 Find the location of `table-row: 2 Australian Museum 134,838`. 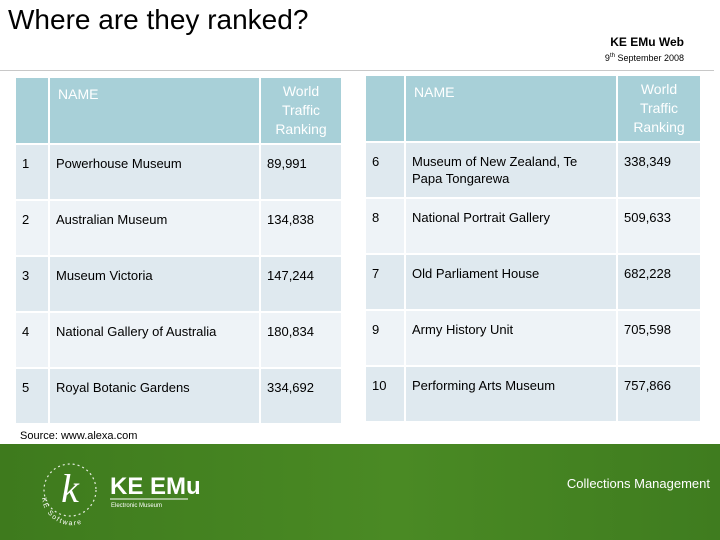

table-row: 2 Australian Museum 134,838 is located at coordinates (178, 228).